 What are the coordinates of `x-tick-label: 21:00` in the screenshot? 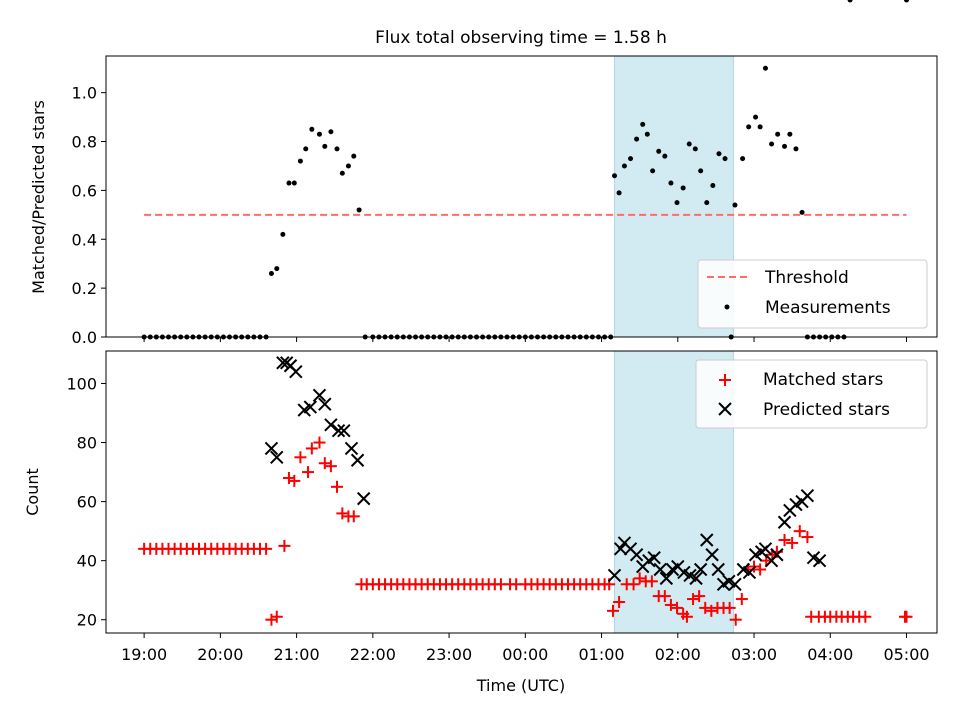 It's located at (297, 654).